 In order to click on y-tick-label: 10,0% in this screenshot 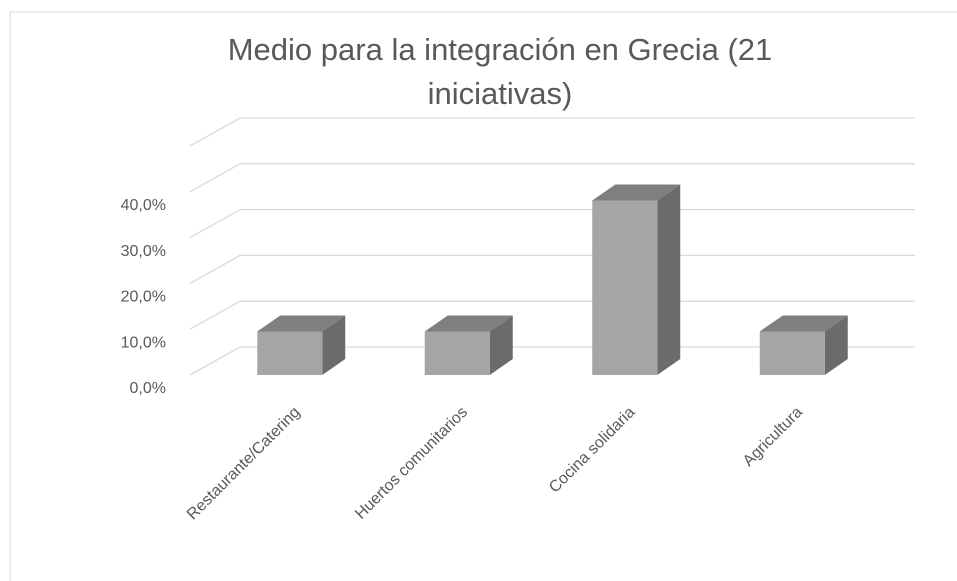, I will do `click(143, 342)`.